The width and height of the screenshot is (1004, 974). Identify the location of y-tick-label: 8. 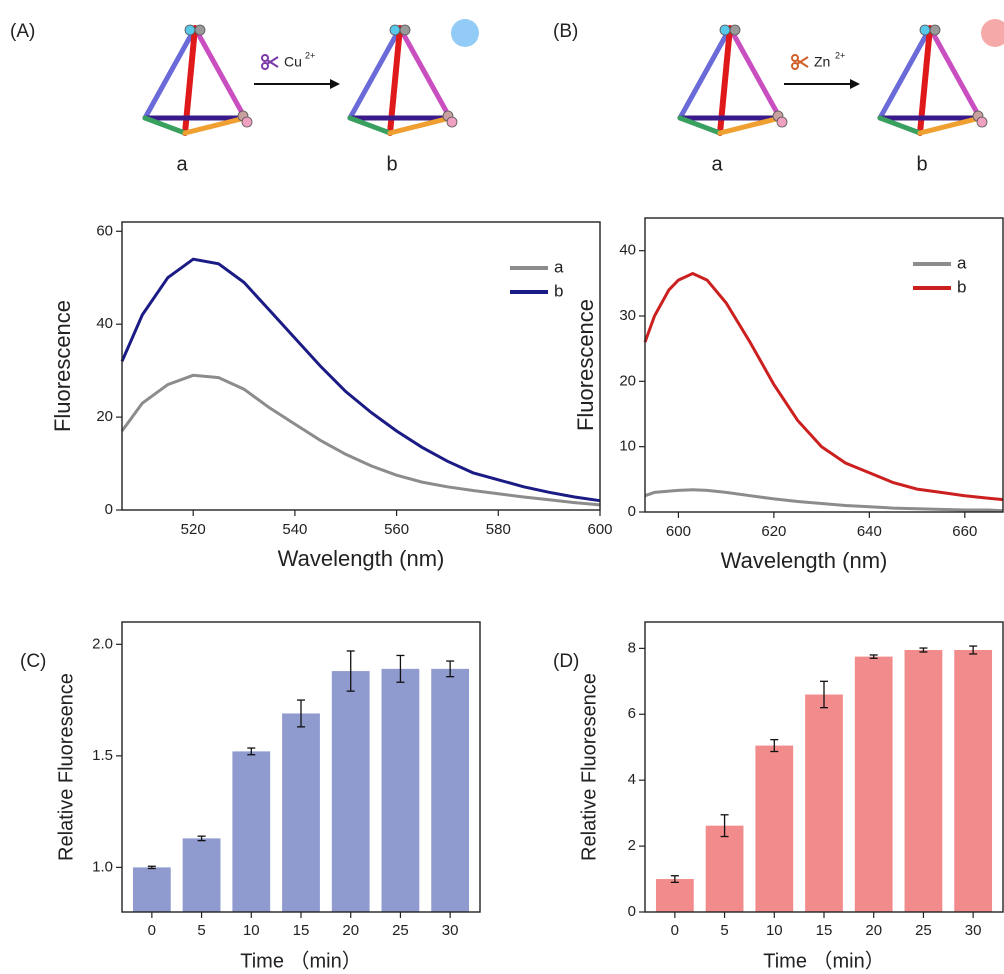
(632, 647).